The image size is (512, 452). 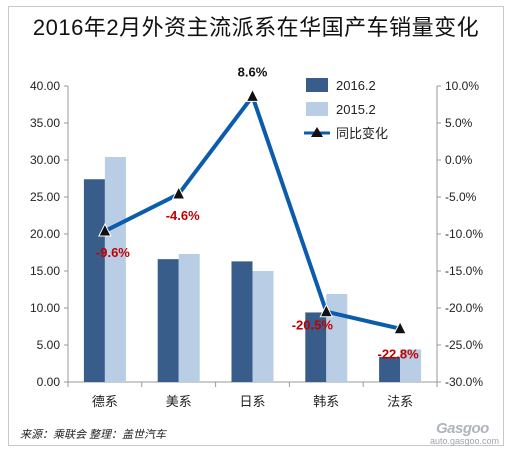 What do you see at coordinates (326, 401) in the screenshot?
I see `x-tick-label: 韩系` at bounding box center [326, 401].